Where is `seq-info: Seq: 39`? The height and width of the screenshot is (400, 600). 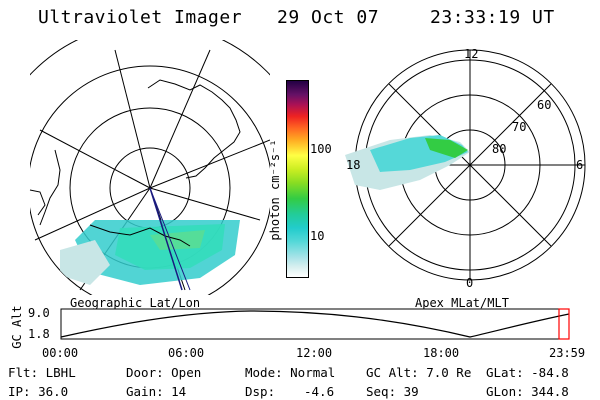
seq-info: Seq: 39 is located at coordinates (392, 391).